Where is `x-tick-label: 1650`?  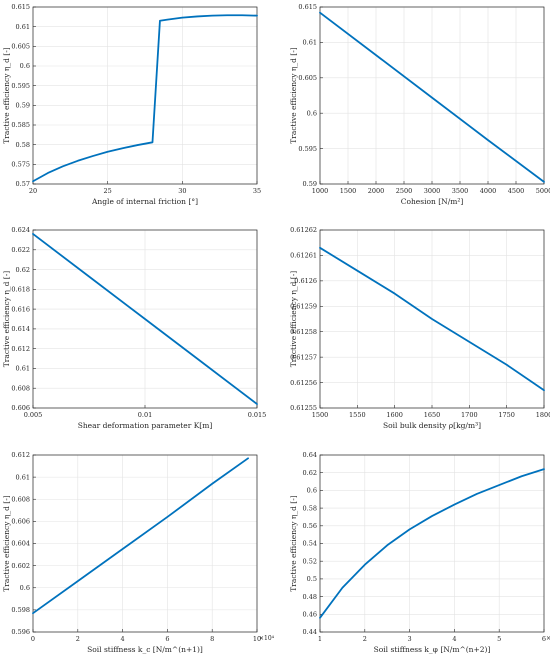
x-tick-label: 1650 is located at coordinates (432, 415).